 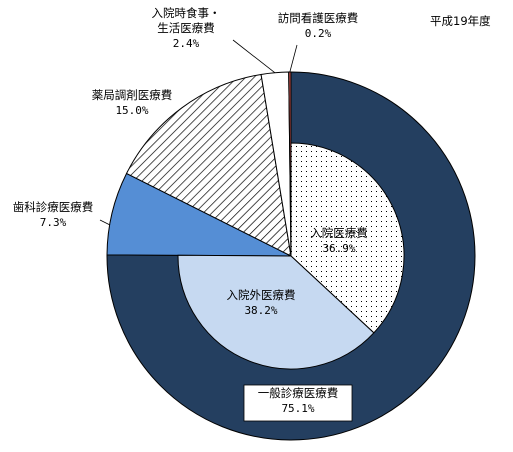 I want to click on label-outer-4: 訪問看護医療費 0.2%, so click(x=318, y=25).